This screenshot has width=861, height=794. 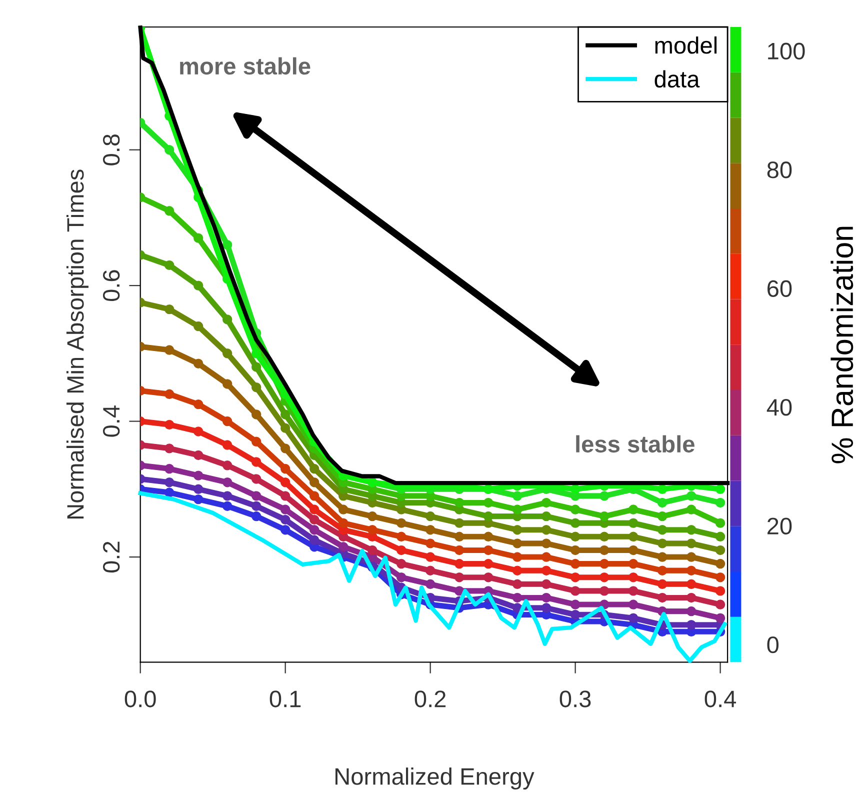 What do you see at coordinates (720, 699) in the screenshot?
I see `x-tick-label: 0.4` at bounding box center [720, 699].